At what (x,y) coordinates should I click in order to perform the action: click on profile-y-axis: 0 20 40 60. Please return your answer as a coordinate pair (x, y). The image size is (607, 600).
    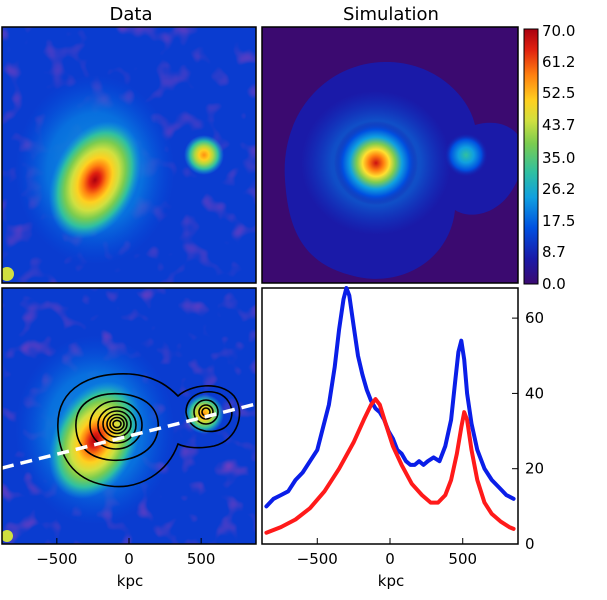
    Looking at the image, I should click on (528, 431).